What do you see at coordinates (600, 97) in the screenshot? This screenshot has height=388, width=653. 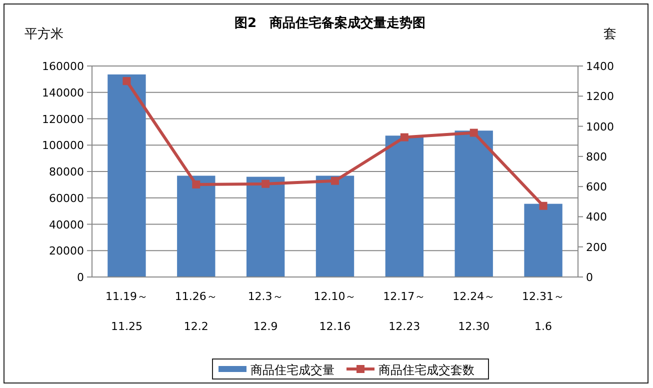 I see `y2-tick-label: 1200` at bounding box center [600, 97].